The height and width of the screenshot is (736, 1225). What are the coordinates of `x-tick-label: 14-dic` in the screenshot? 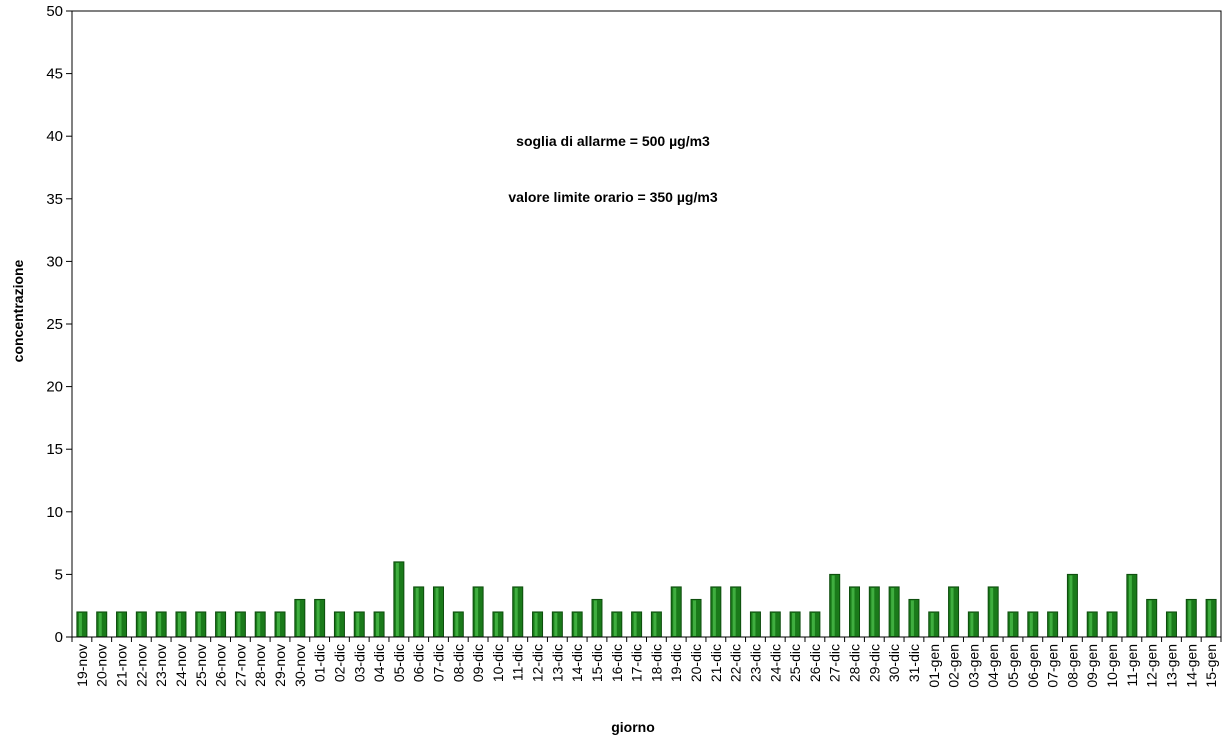 It's located at (577, 663).